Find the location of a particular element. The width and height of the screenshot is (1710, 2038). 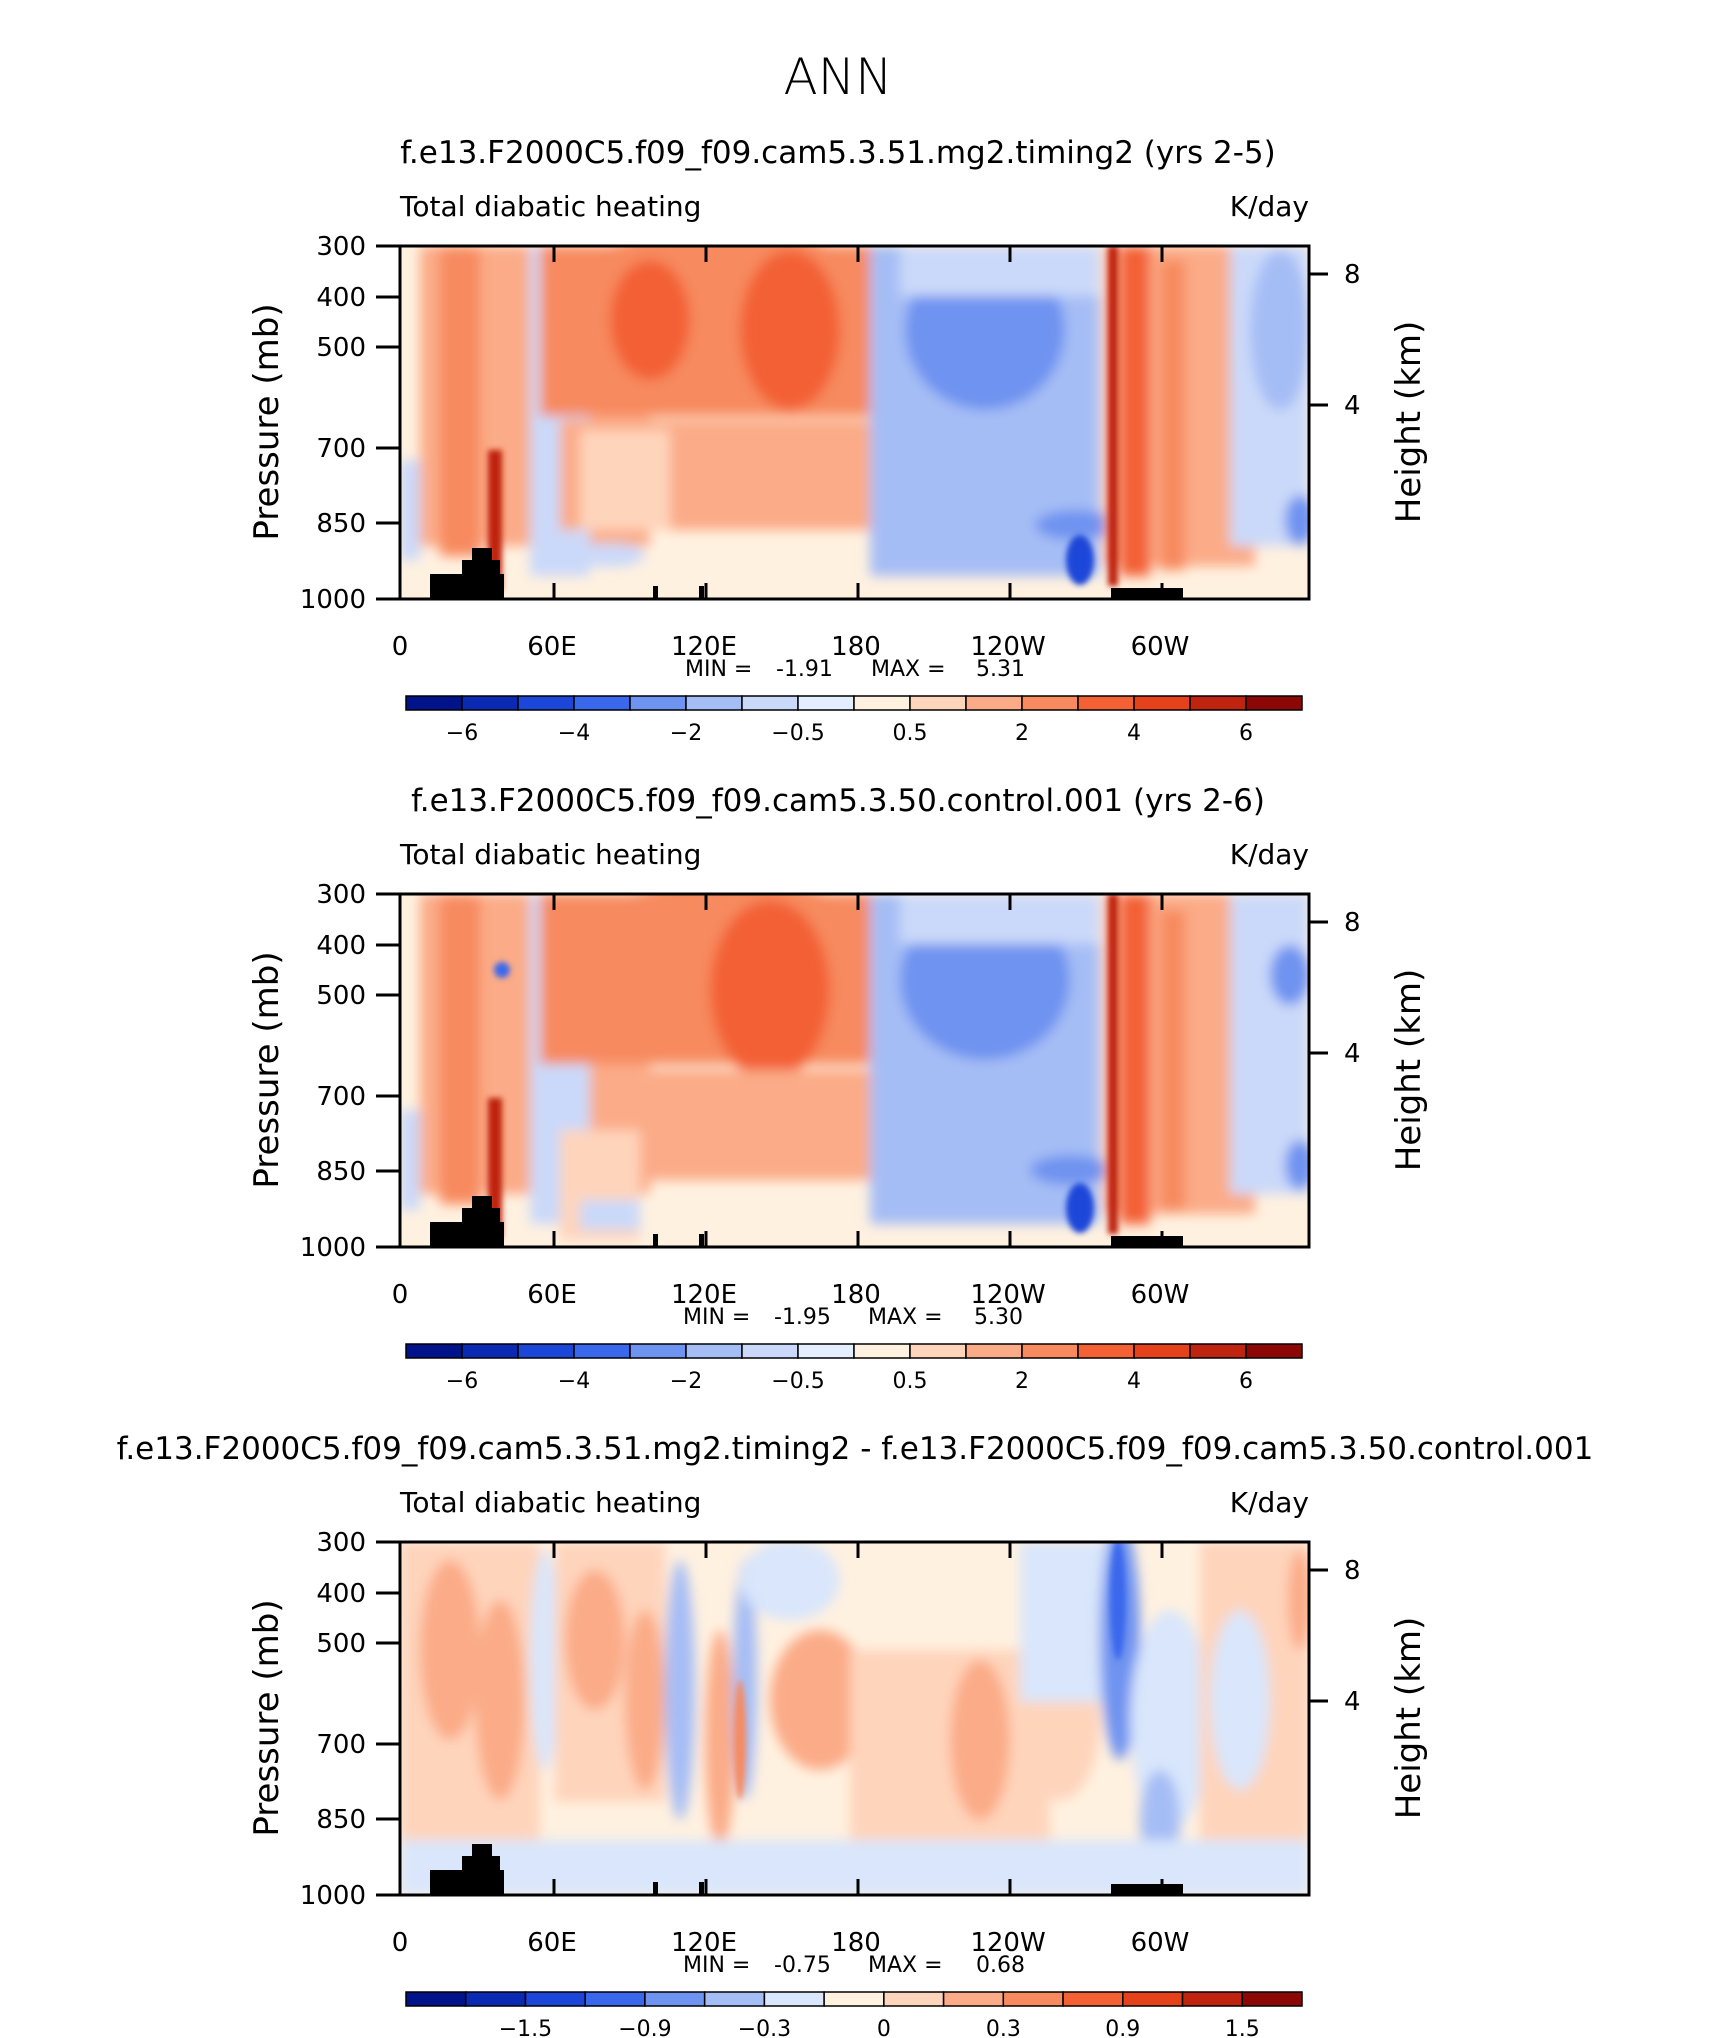

units-label: K/day is located at coordinates (1269, 854).